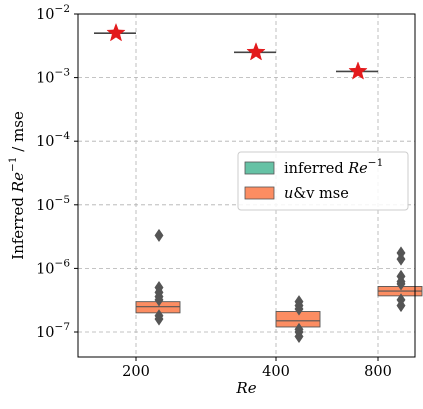 Image resolution: width=423 pixels, height=409 pixels. I want to click on y-tick-label: 10⁻⁵, so click(53, 204).